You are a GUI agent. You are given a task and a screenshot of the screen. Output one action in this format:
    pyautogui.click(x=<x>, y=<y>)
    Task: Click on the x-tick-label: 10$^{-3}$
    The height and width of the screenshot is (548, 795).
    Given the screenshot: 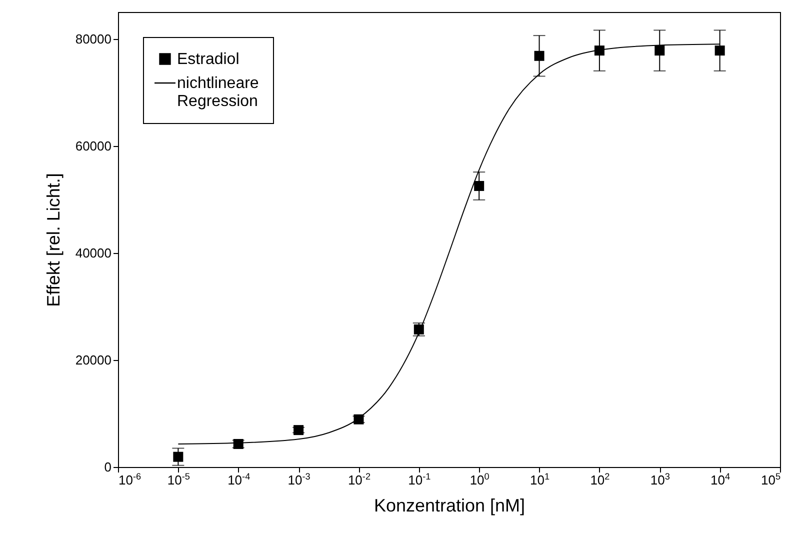 What is the action you would take?
    pyautogui.click(x=299, y=480)
    